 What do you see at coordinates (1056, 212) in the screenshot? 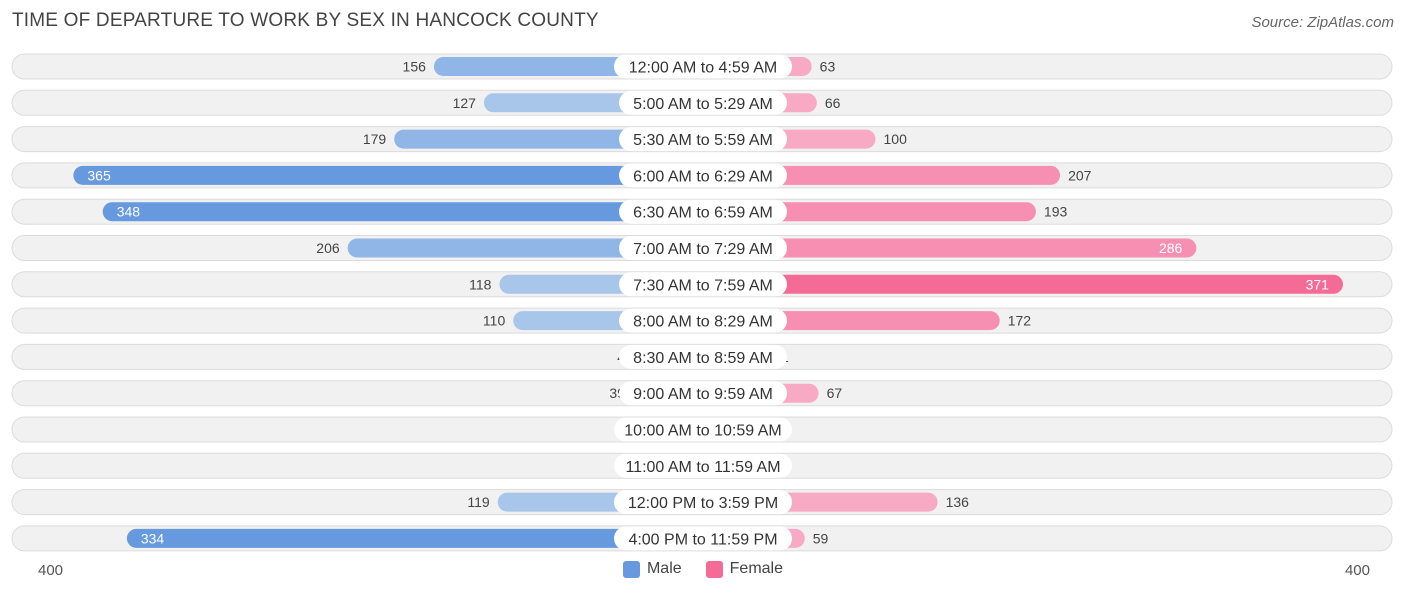
I see `female-value-label: 193` at bounding box center [1056, 212].